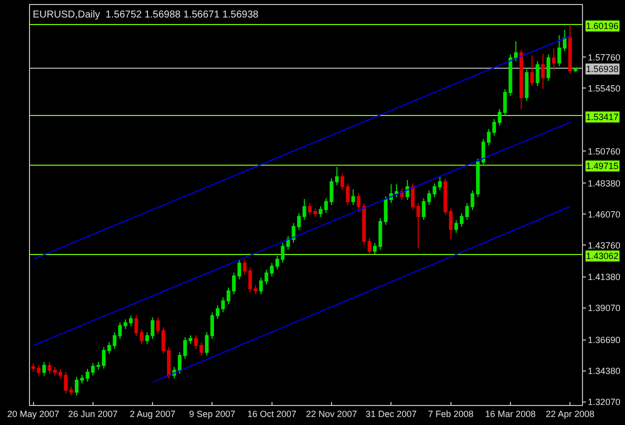  I want to click on ref-line-label: 1.49715, so click(602, 166).